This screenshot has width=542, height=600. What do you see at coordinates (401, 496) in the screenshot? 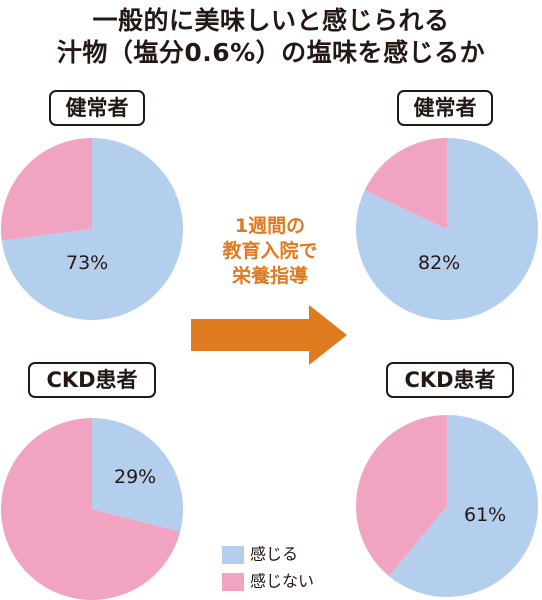
I see `pie-slice-ckd-after-not-feel` at bounding box center [401, 496].